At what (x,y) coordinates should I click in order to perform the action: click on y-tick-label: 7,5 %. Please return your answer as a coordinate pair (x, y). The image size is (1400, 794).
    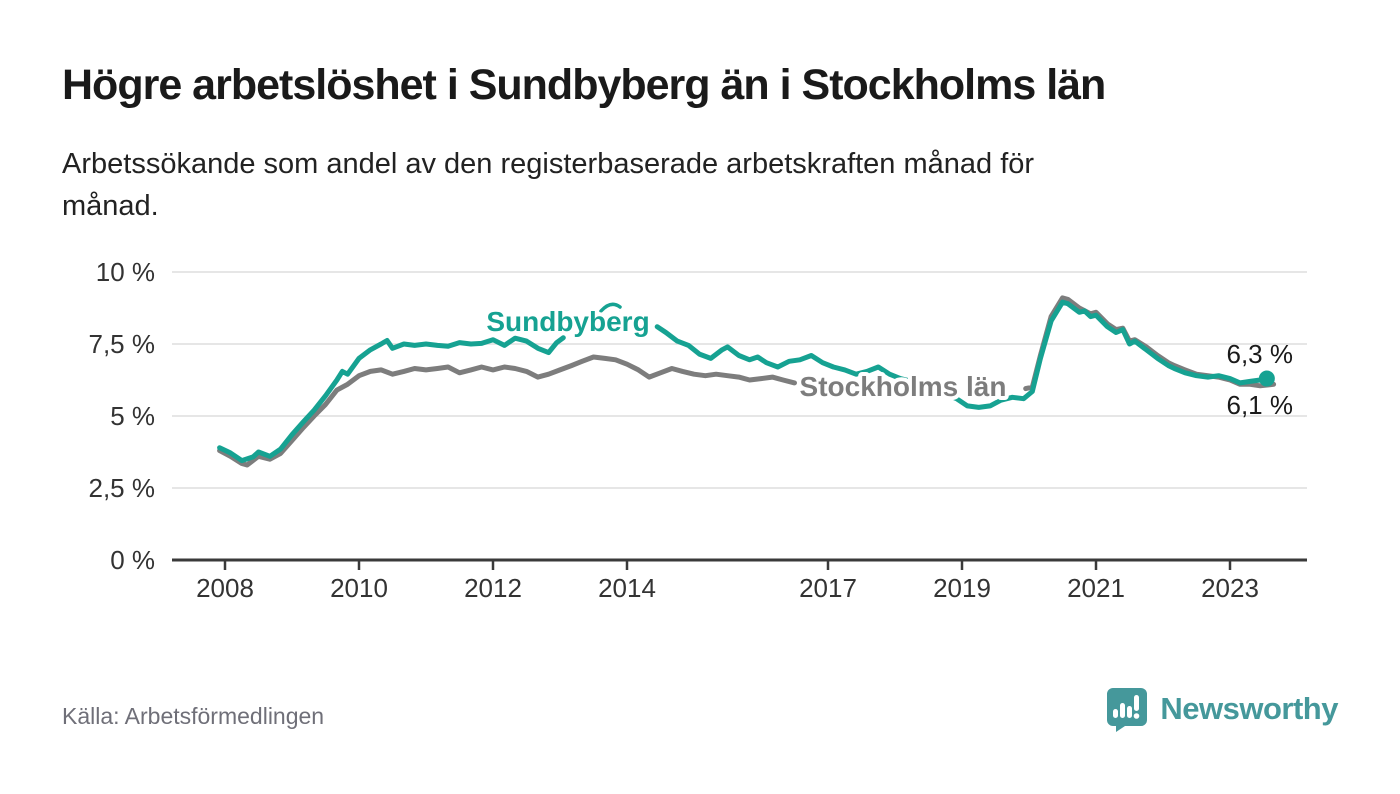
    Looking at the image, I should click on (122, 344).